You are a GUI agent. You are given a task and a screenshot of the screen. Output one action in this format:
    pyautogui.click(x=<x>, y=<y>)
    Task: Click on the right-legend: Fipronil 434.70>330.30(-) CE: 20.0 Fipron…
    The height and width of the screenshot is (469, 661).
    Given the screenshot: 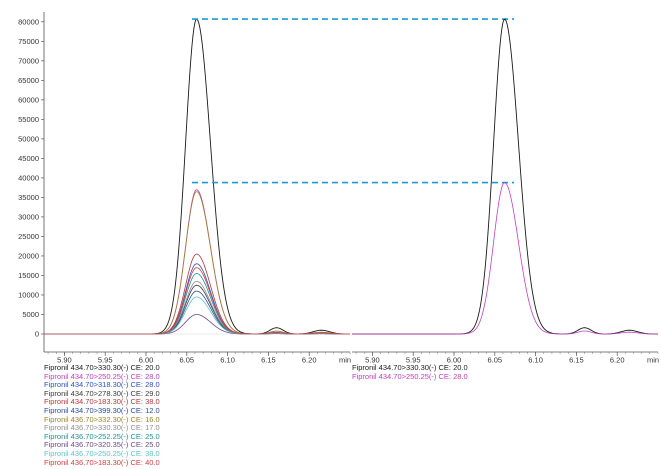 What is the action you would take?
    pyautogui.click(x=410, y=372)
    